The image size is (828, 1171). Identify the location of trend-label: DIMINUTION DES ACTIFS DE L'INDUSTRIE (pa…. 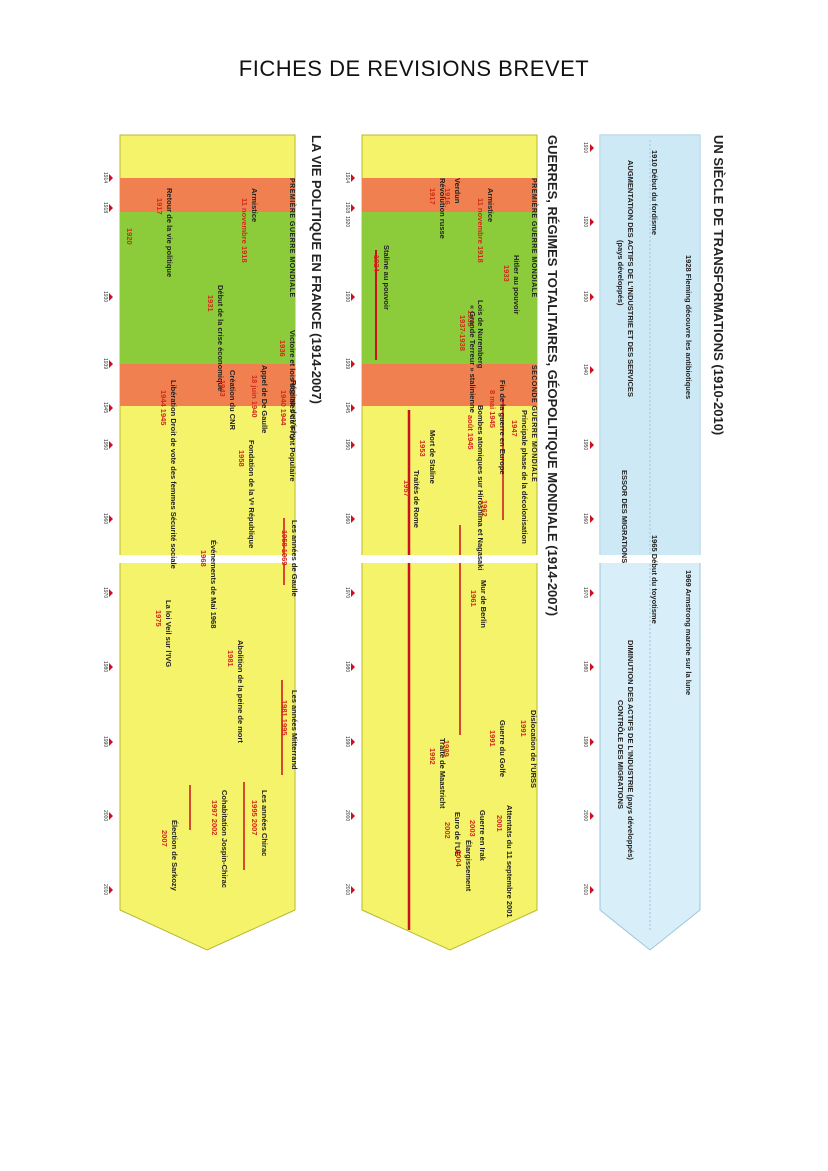
(630, 750).